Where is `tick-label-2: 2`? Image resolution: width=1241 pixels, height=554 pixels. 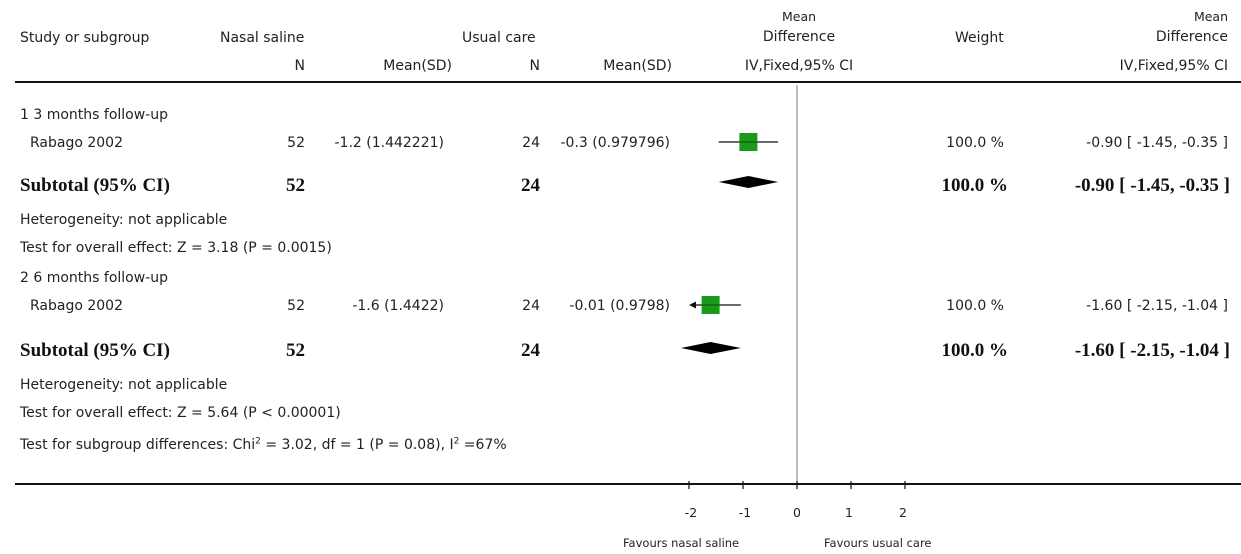 tick-label-2: 2 is located at coordinates (903, 512).